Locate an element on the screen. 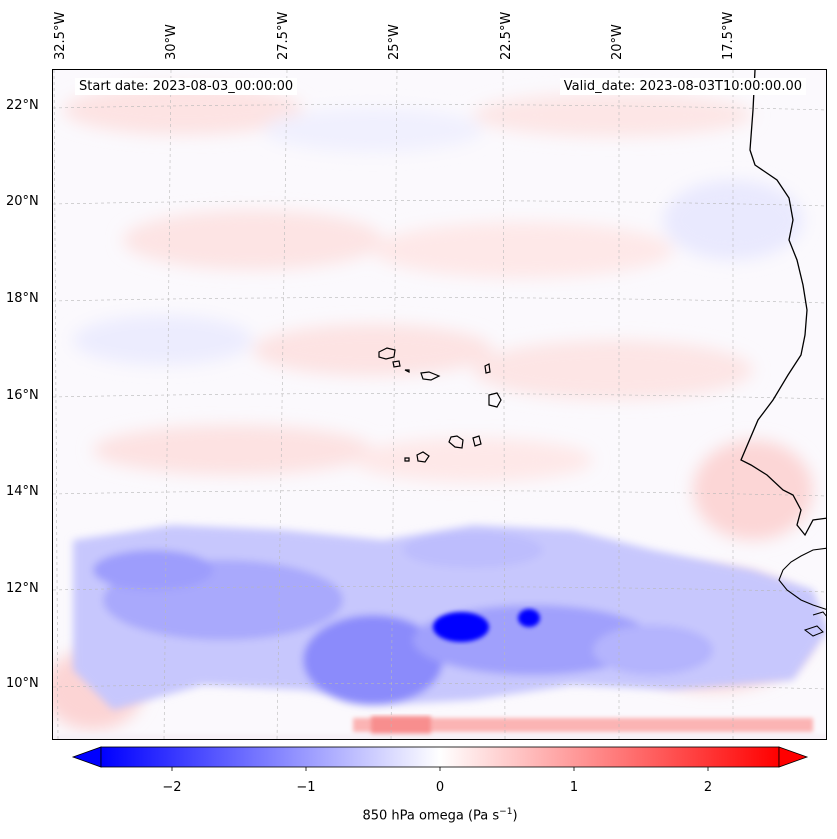 This screenshot has width=837, height=839. colorbar-label: 850 hPa omega (Pa s−1) is located at coordinates (439, 815).